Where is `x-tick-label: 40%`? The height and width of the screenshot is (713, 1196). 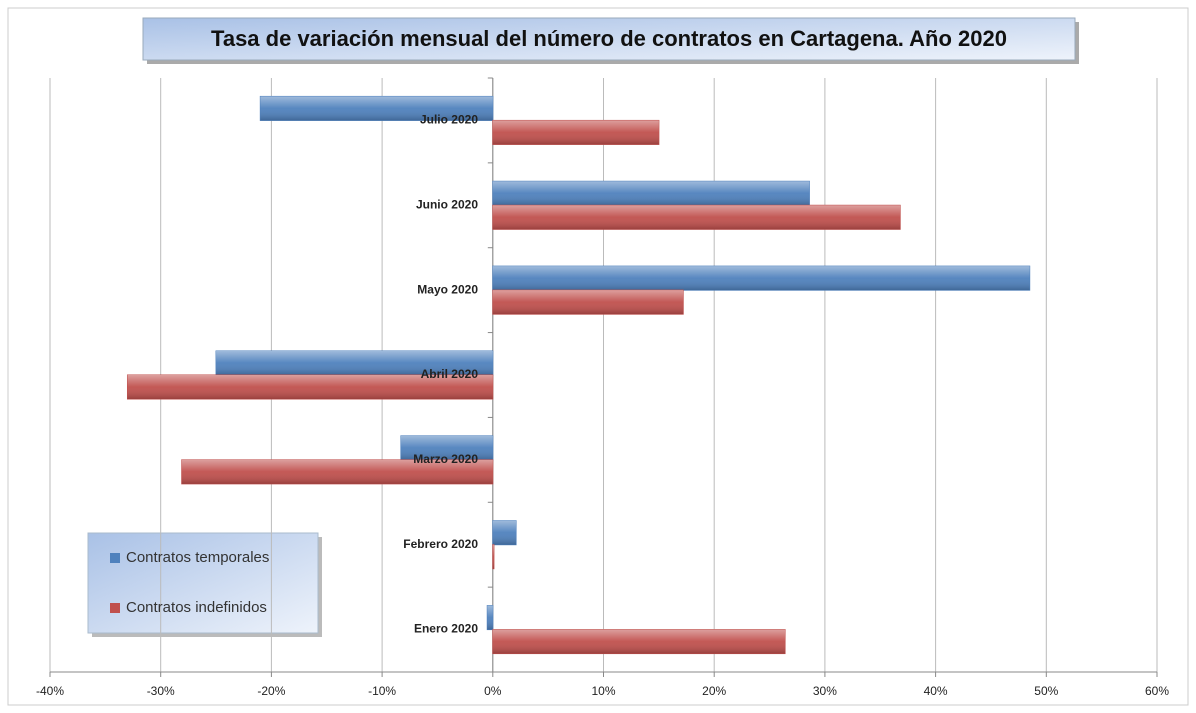 x-tick-label: 40% is located at coordinates (936, 691).